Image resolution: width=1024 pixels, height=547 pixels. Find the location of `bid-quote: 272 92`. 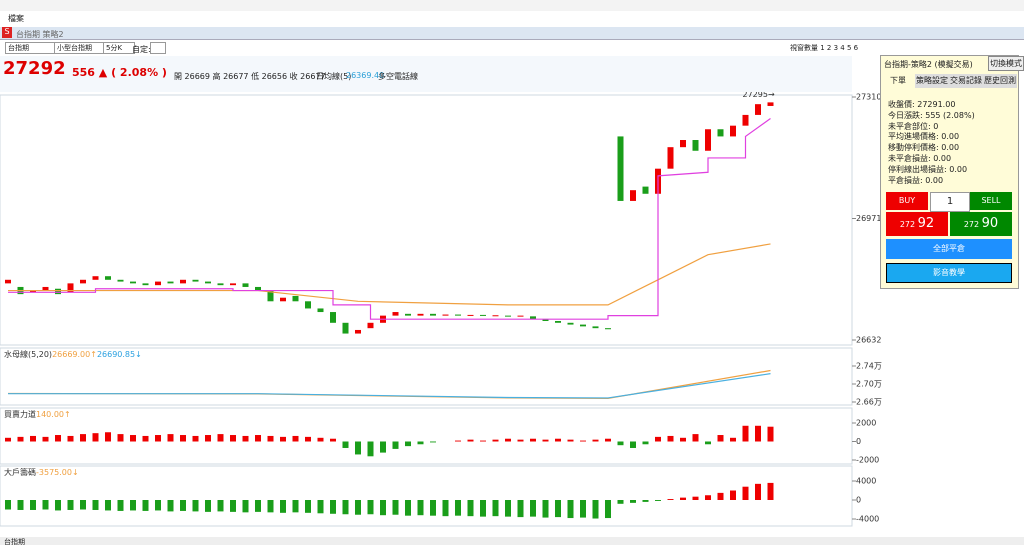

bid-quote: 272 92 is located at coordinates (917, 224).